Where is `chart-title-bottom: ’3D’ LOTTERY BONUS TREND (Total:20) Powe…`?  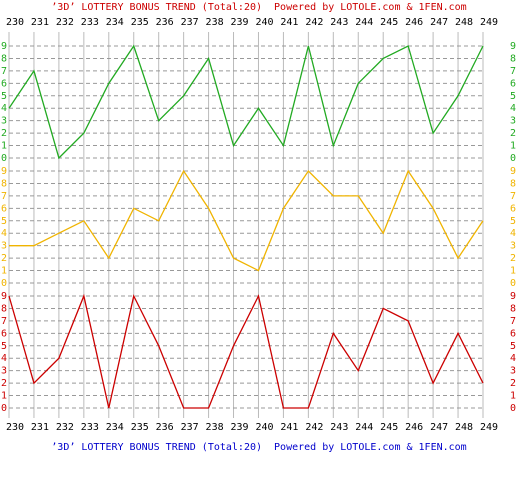 chart-title-bottom: ’3D’ LOTTERY BONUS TREND (Total:20) Powe… is located at coordinates (258, 447).